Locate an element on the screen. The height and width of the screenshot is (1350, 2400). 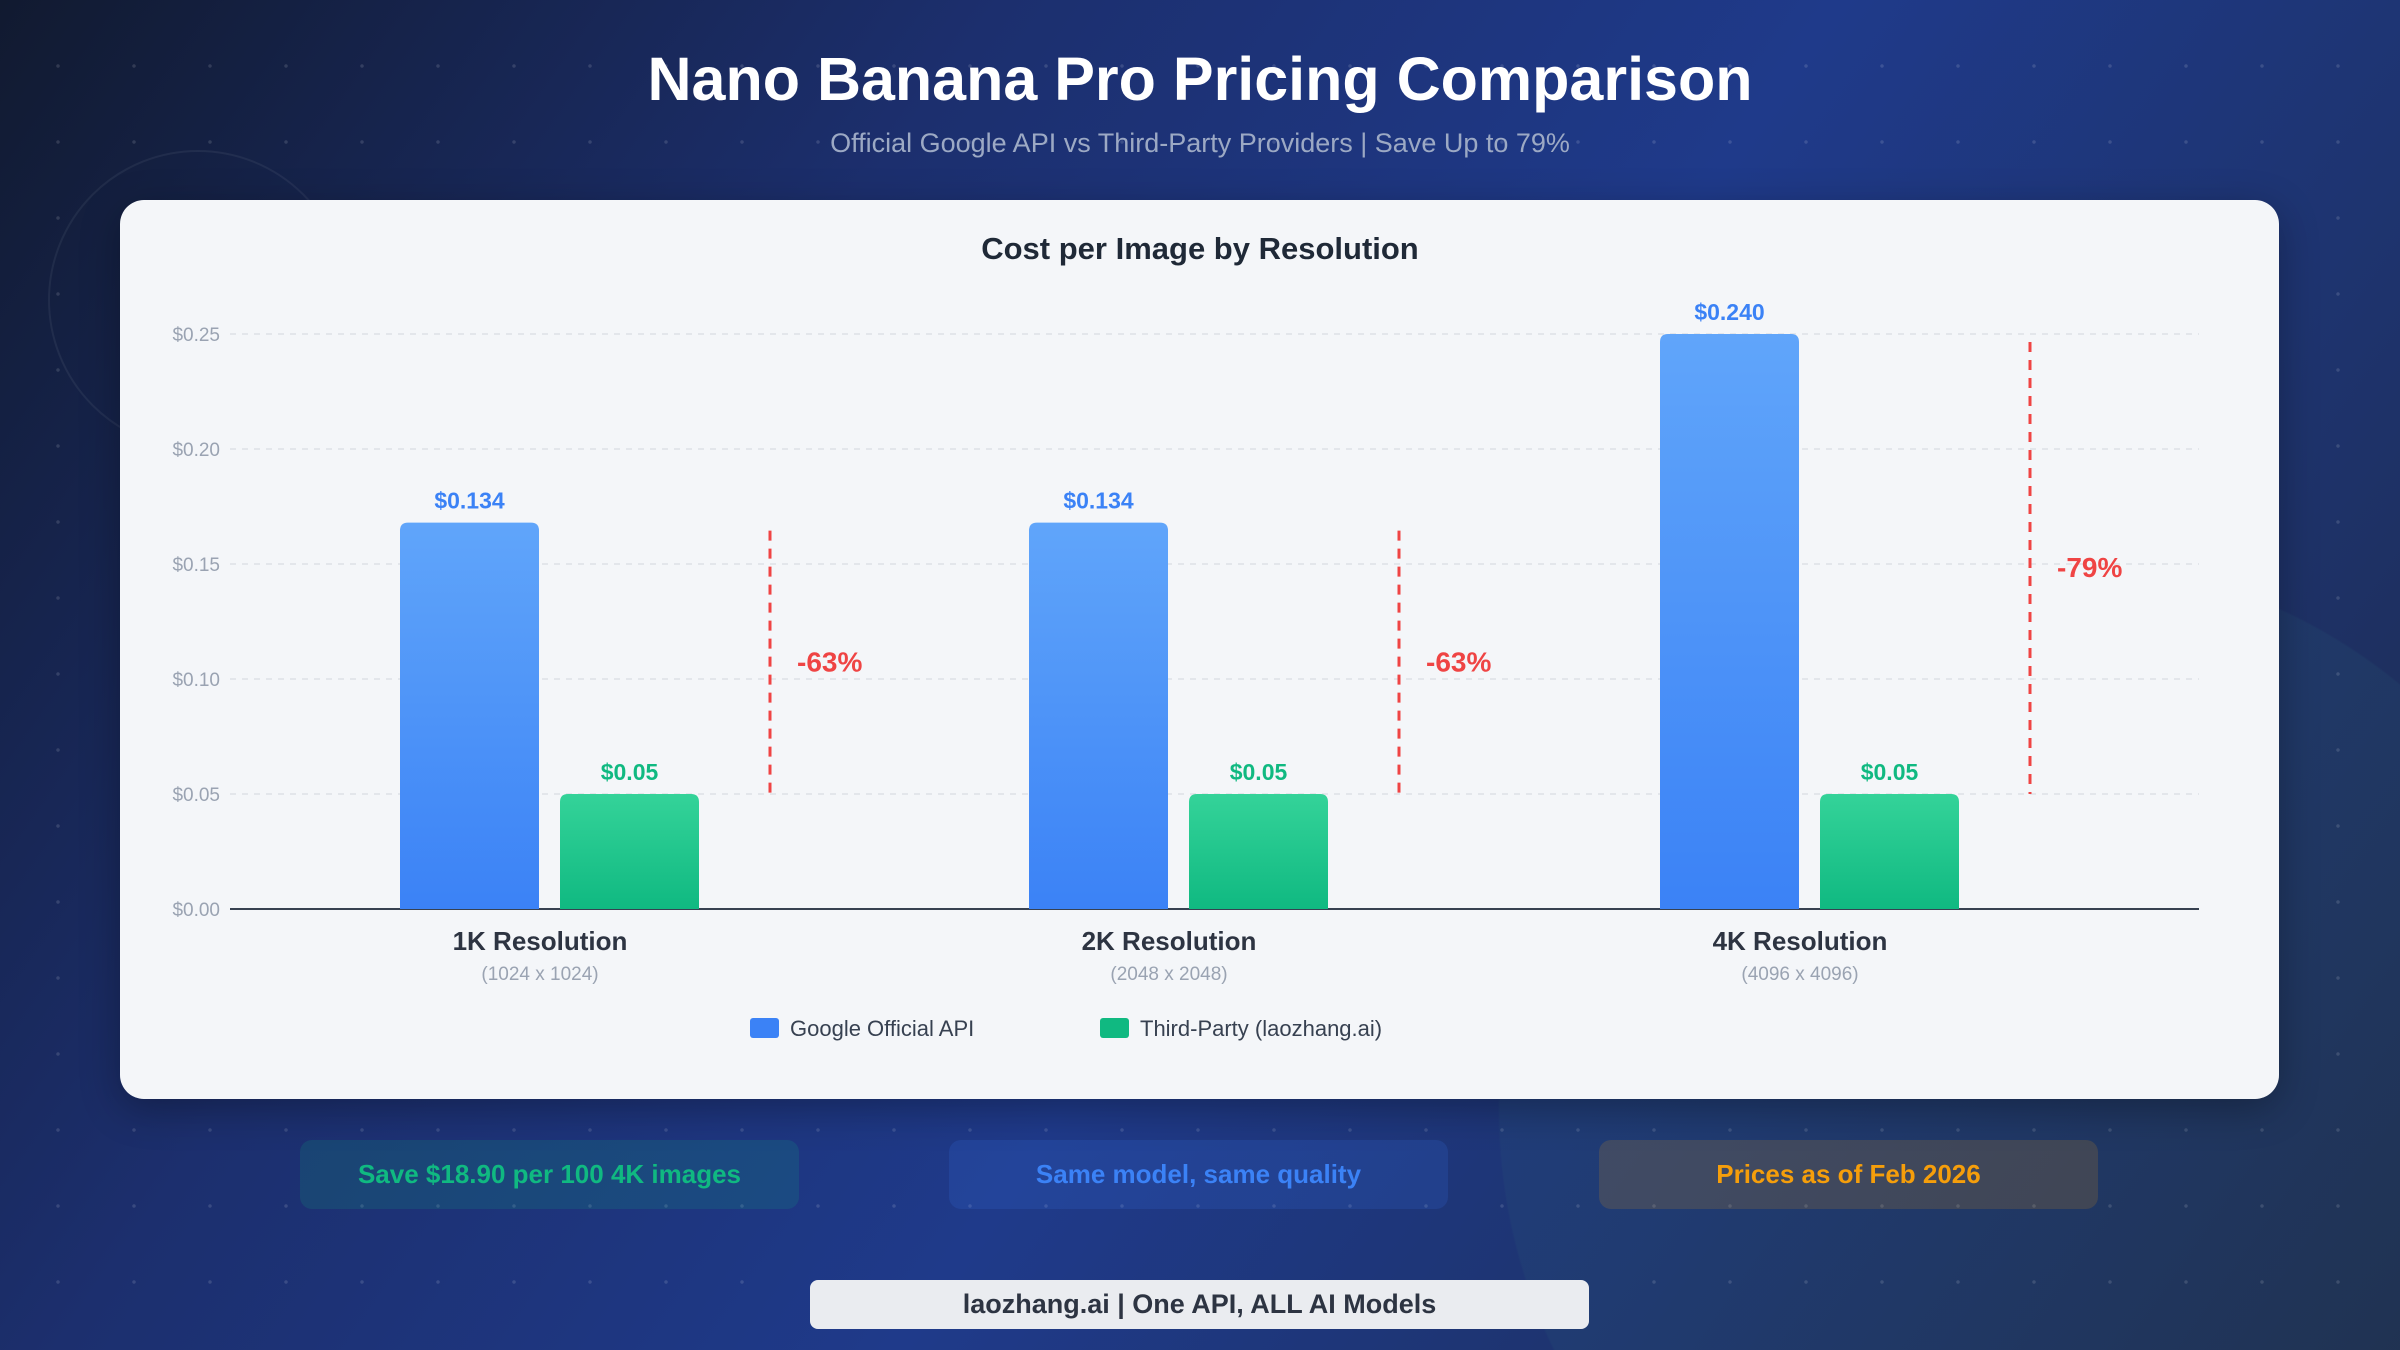
footer-text: laozhang.ai | One API, ALL AI Models is located at coordinates (1199, 1304).